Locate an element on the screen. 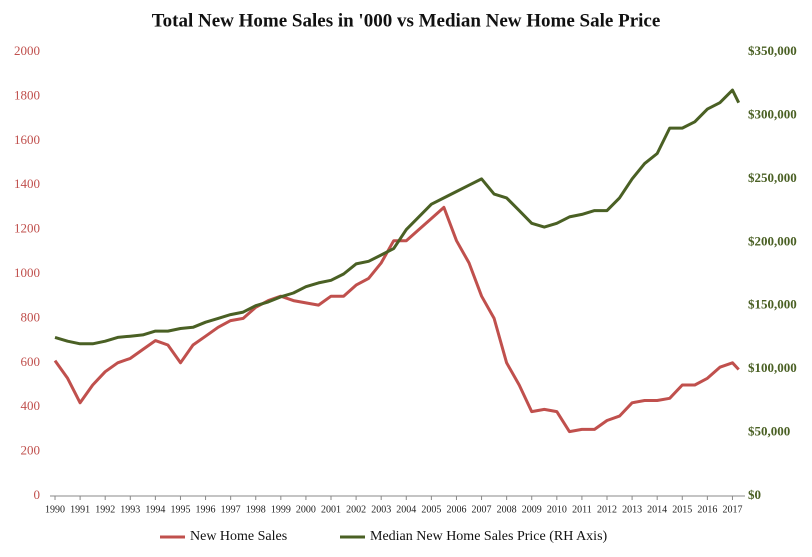  y-tick-label: 1600 is located at coordinates (27, 139).